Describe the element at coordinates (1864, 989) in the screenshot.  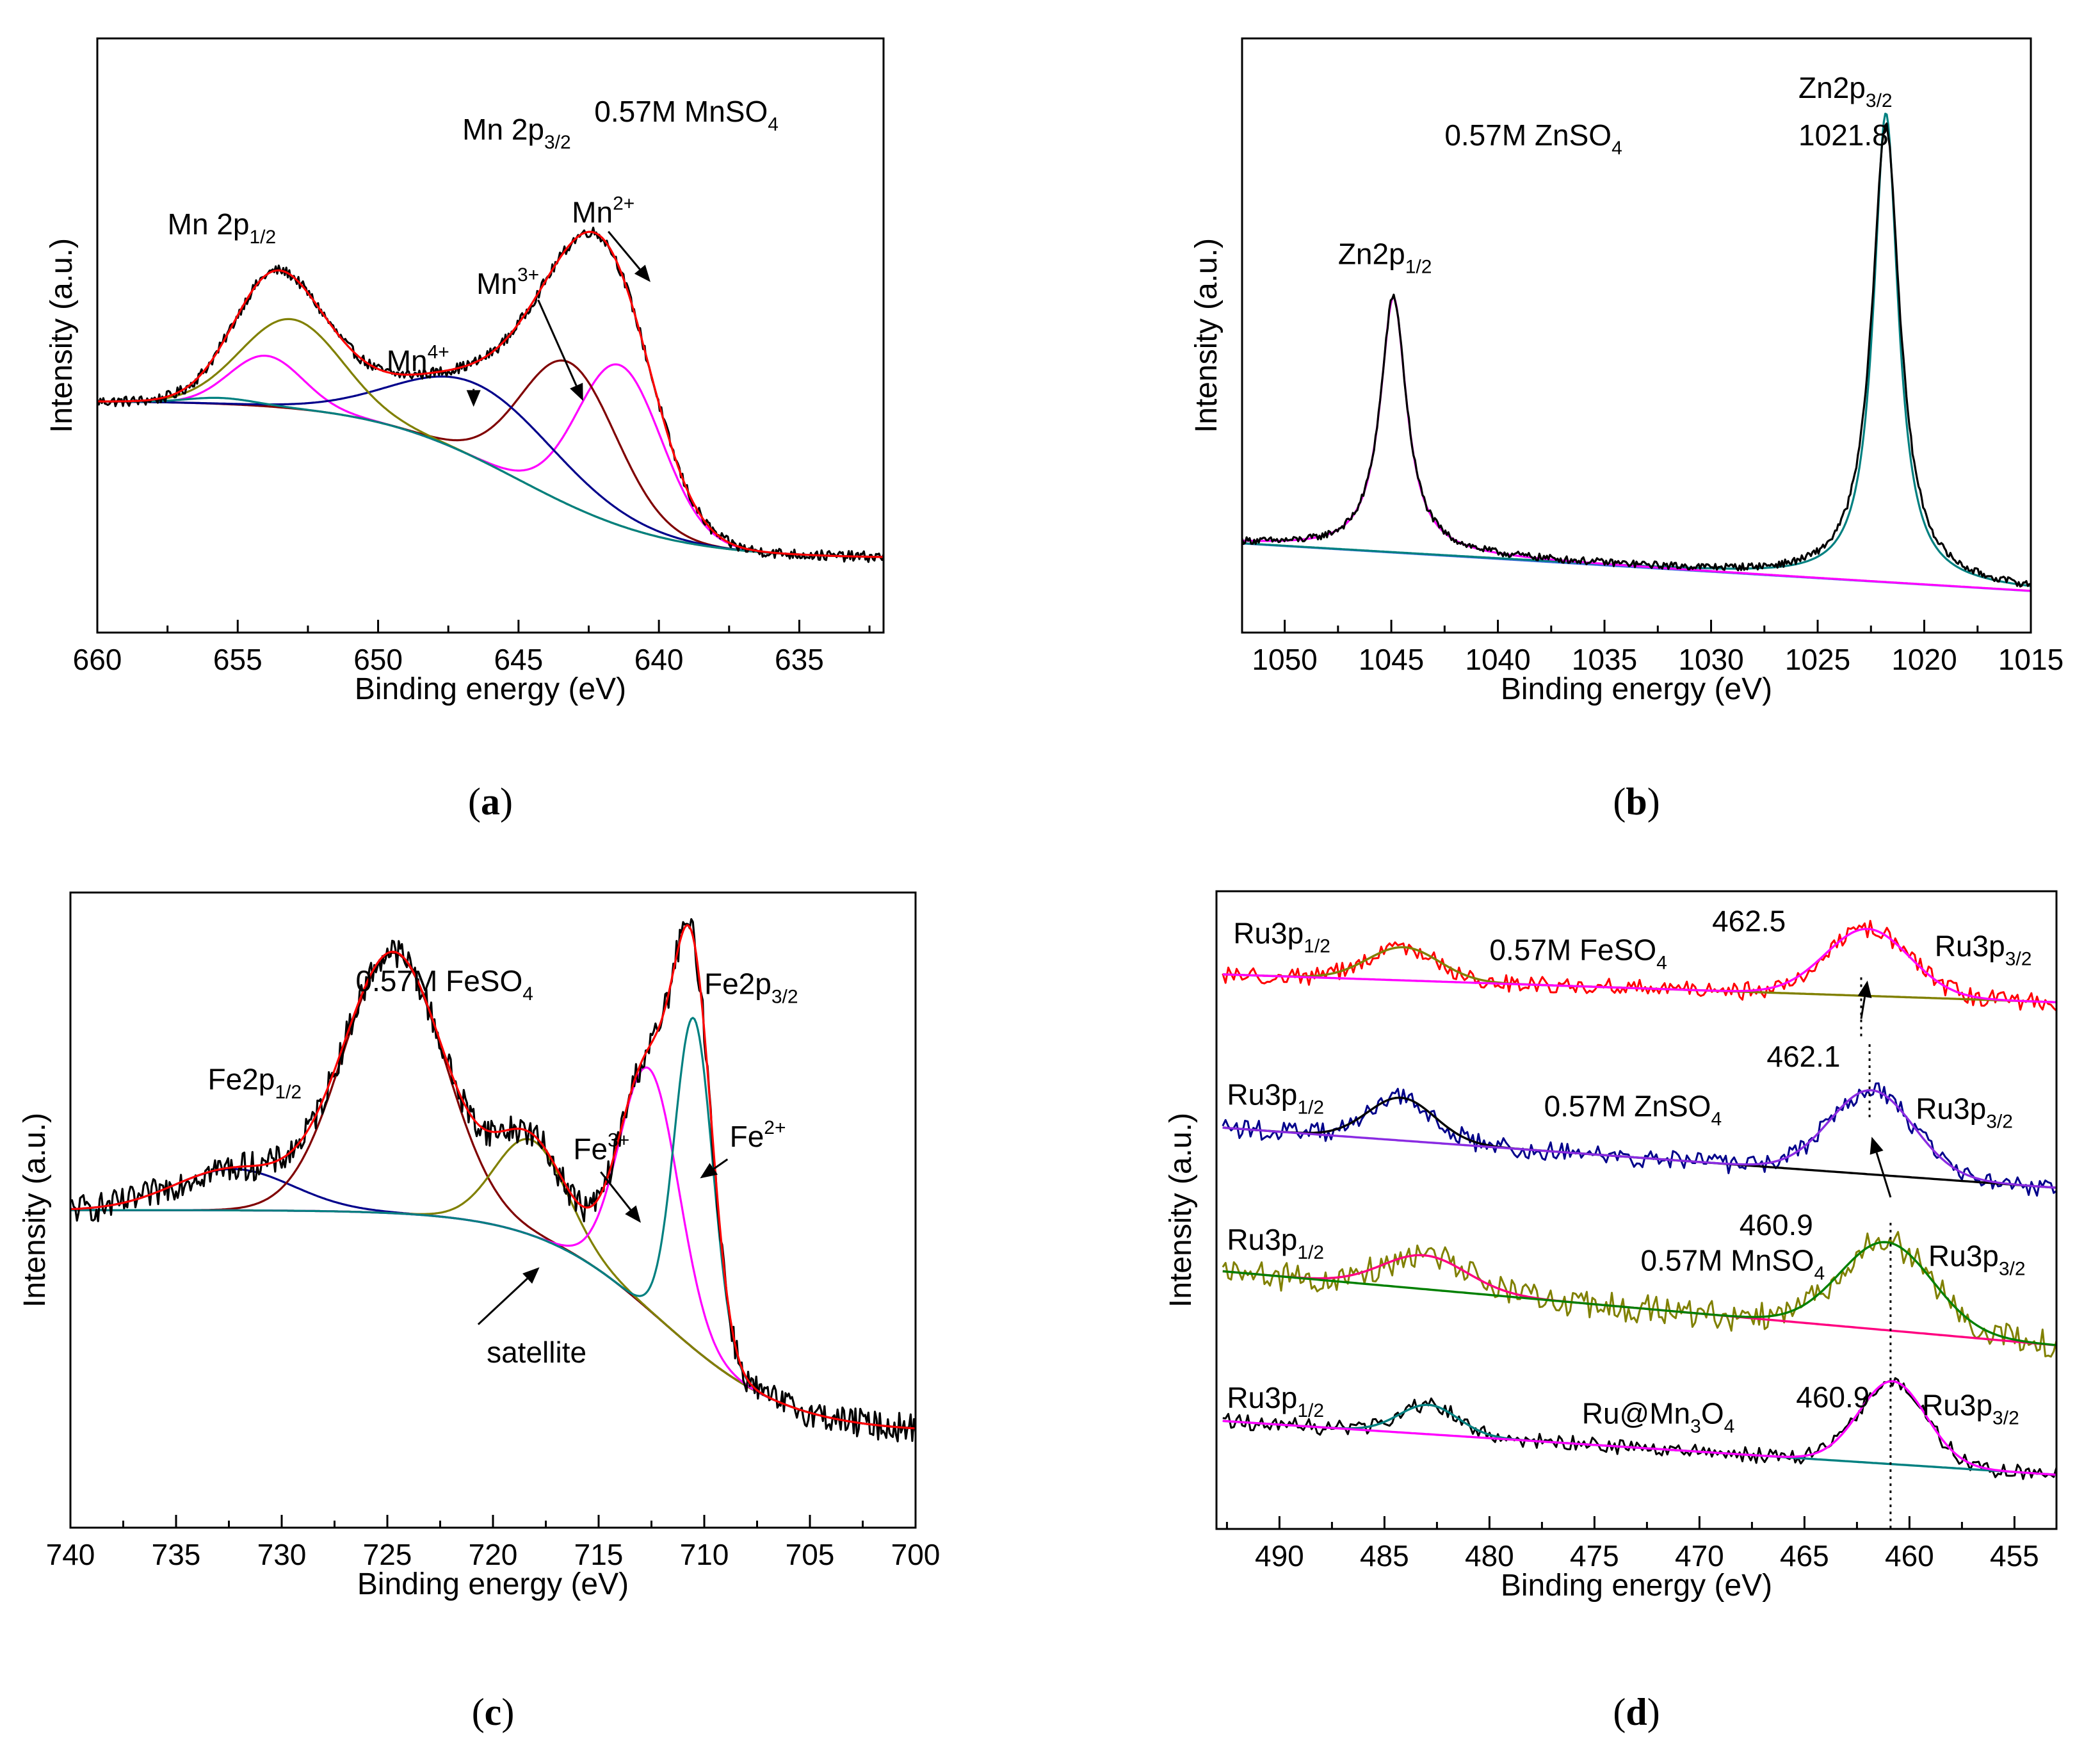
I see `shift-arrow-head` at that location.